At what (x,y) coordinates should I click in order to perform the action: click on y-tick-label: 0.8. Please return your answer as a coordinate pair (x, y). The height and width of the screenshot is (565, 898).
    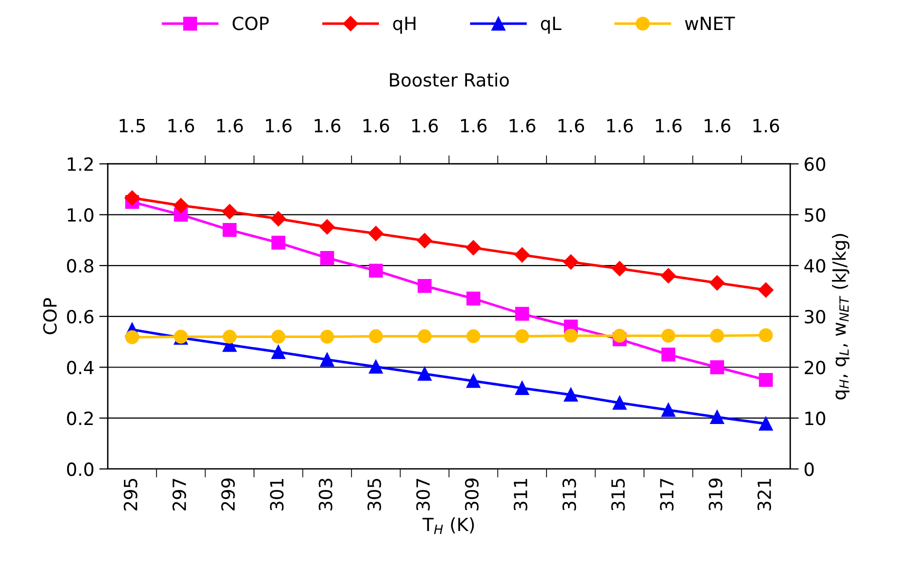
    Looking at the image, I should click on (80, 266).